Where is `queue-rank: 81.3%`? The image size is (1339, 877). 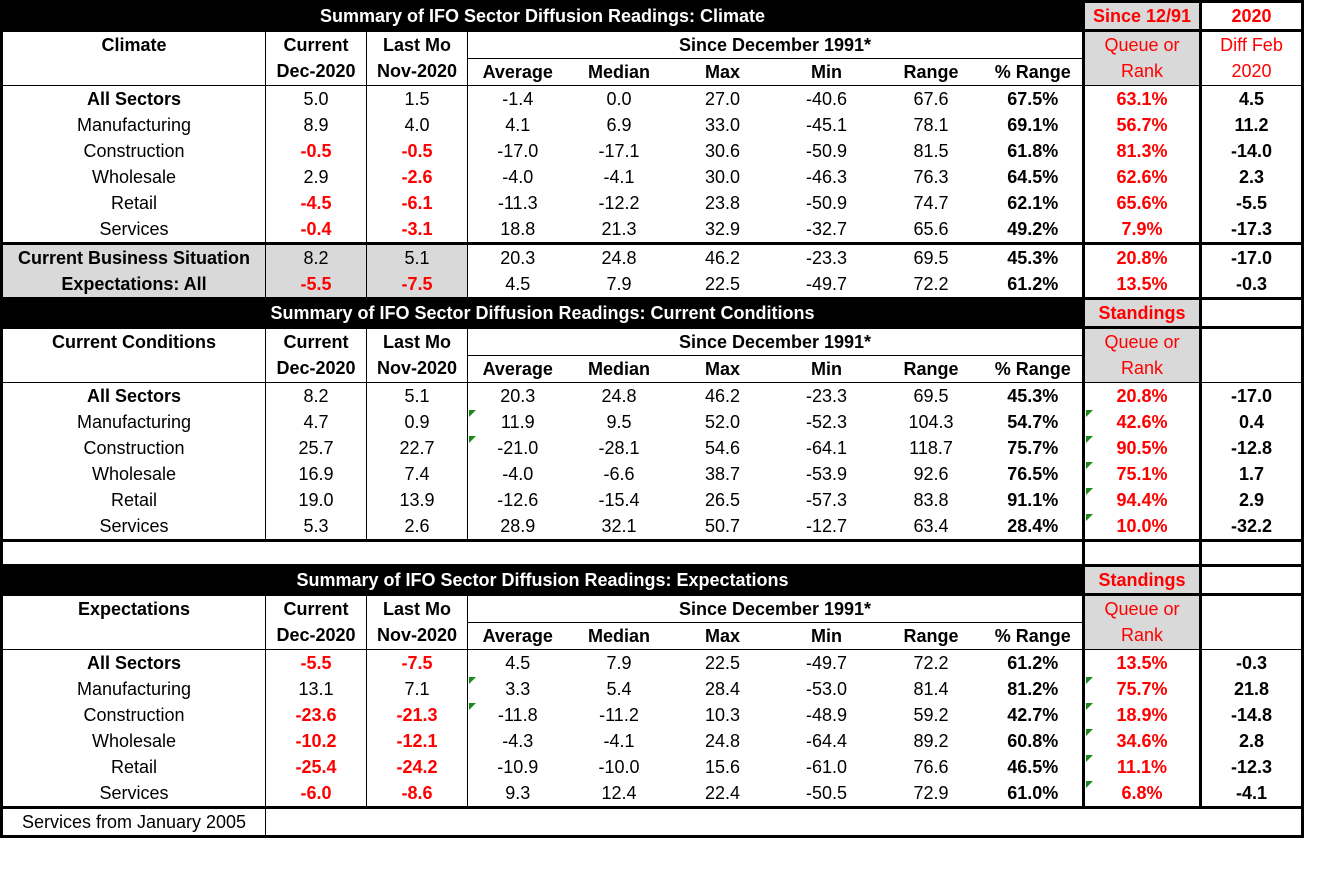 queue-rank: 81.3% is located at coordinates (1142, 151).